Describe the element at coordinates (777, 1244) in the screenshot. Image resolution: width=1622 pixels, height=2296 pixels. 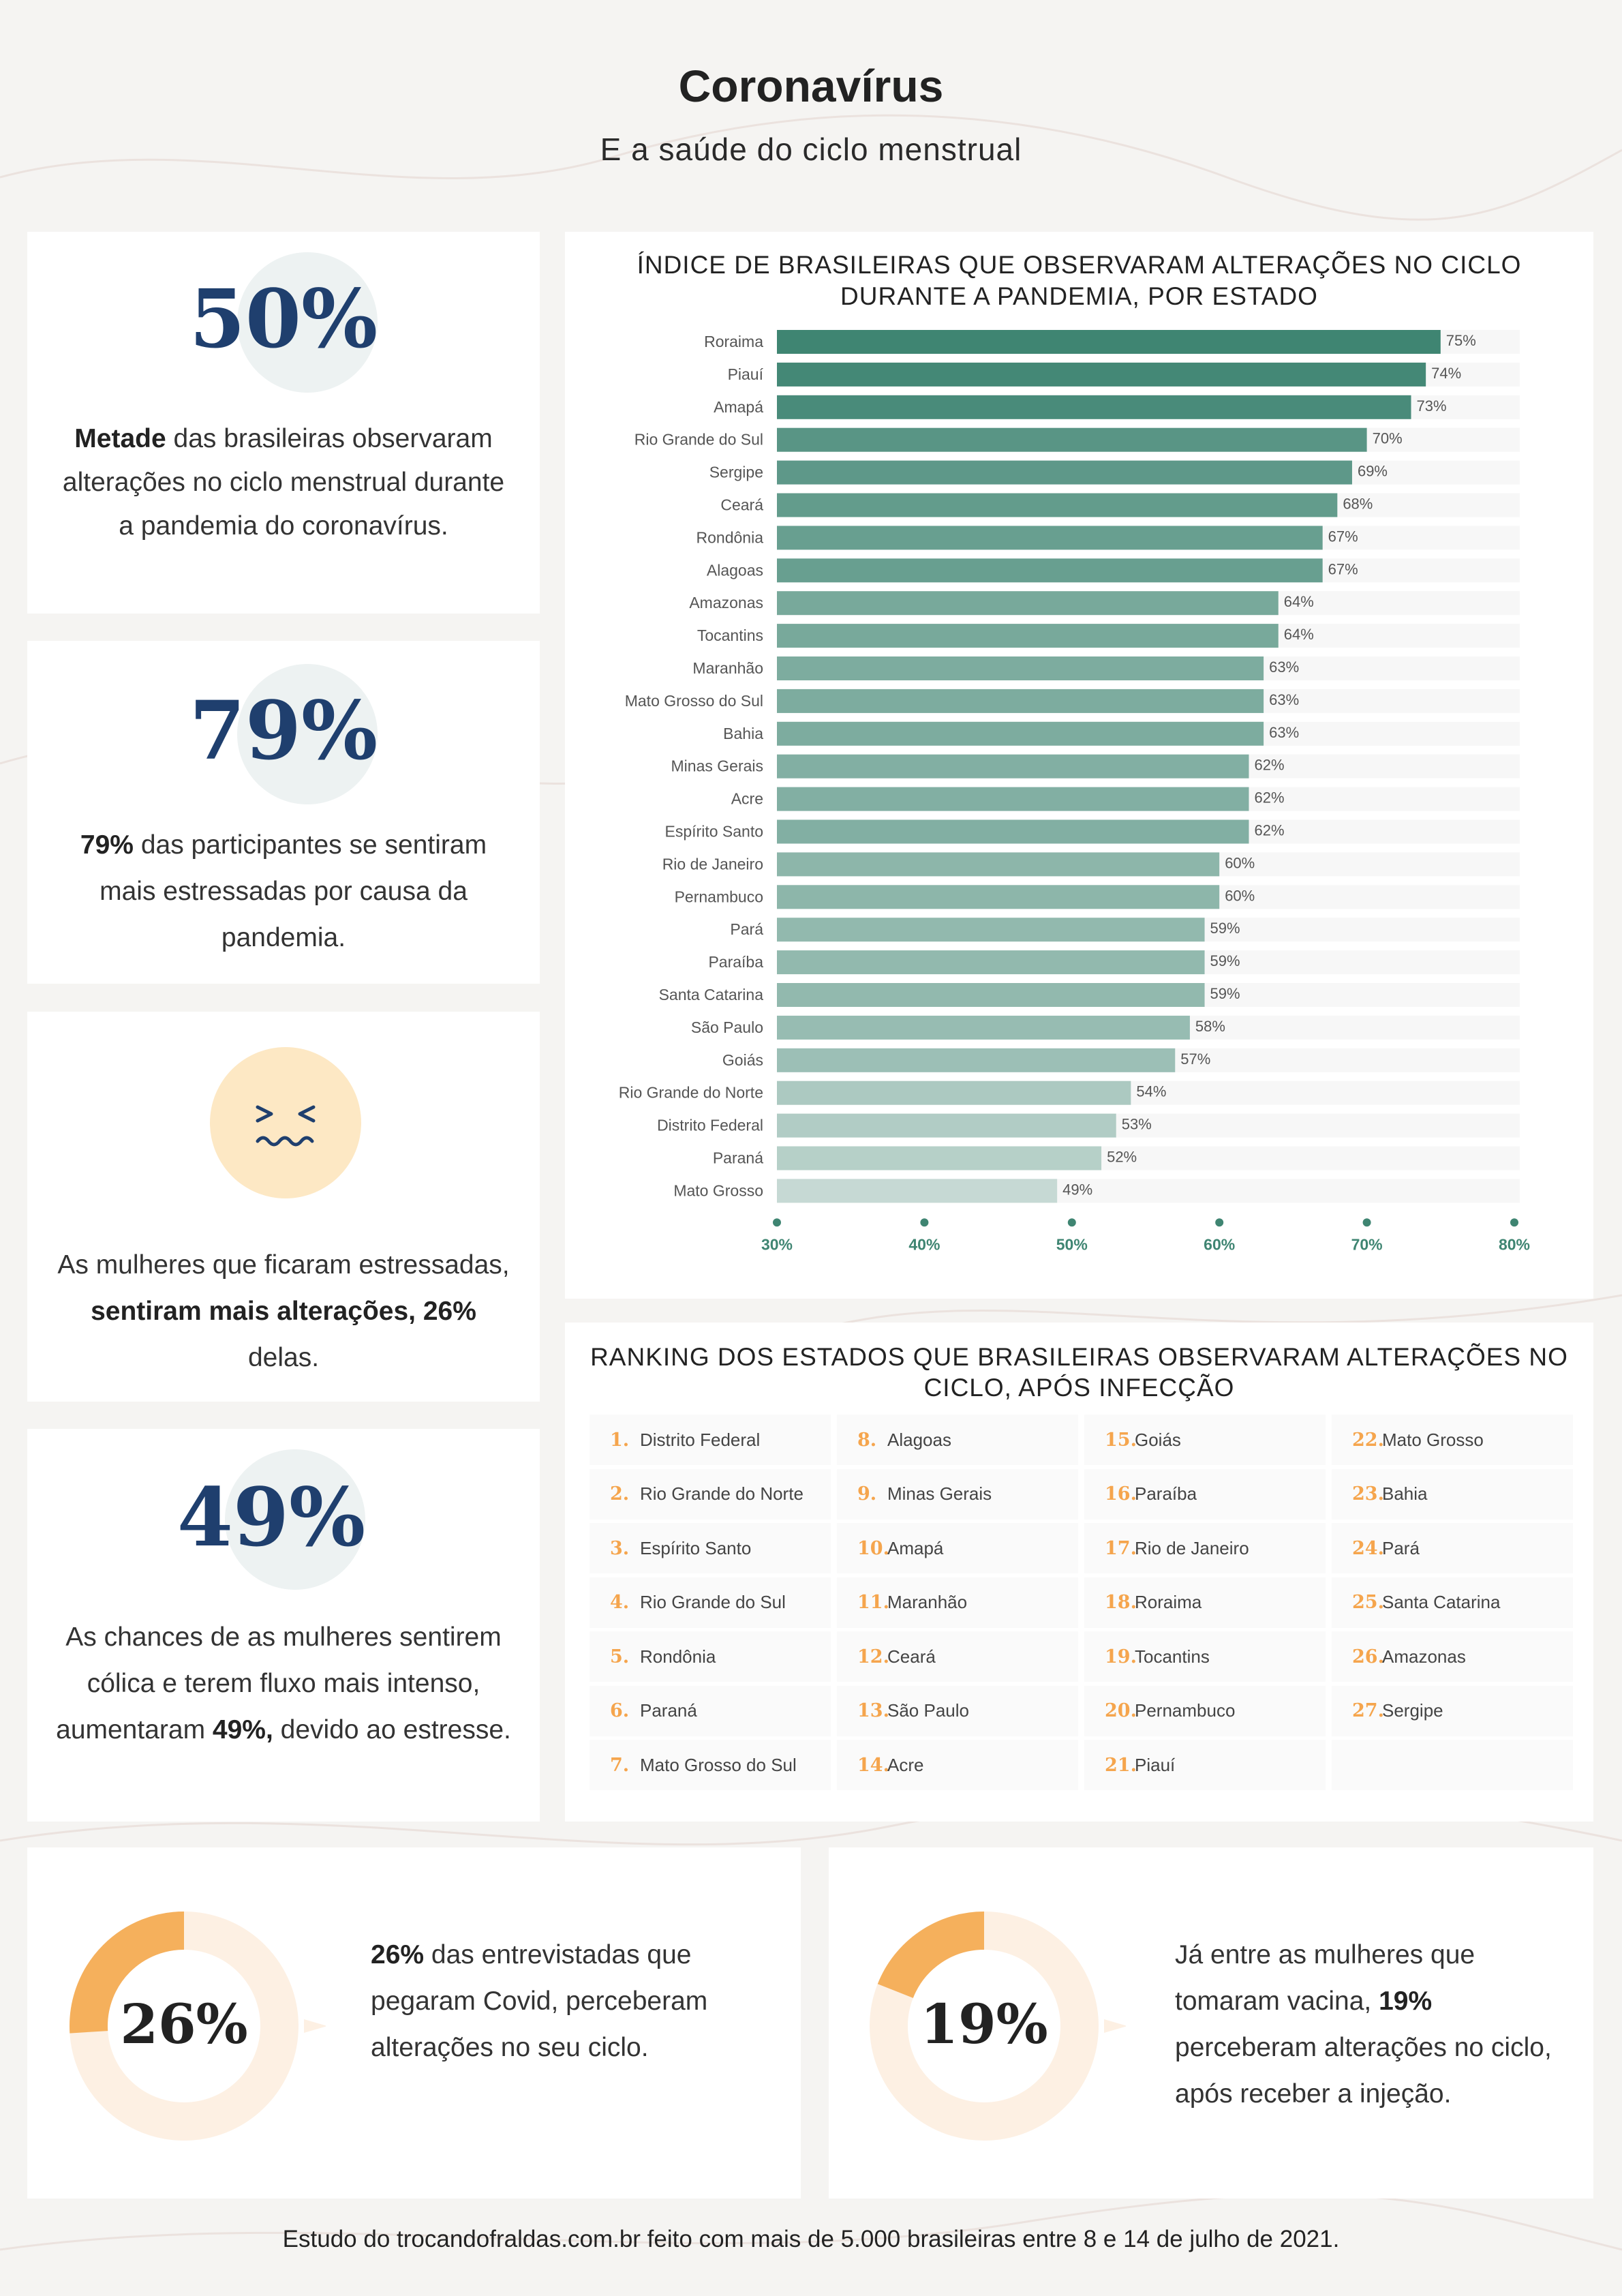
I see `x-tick-label: 30%` at that location.